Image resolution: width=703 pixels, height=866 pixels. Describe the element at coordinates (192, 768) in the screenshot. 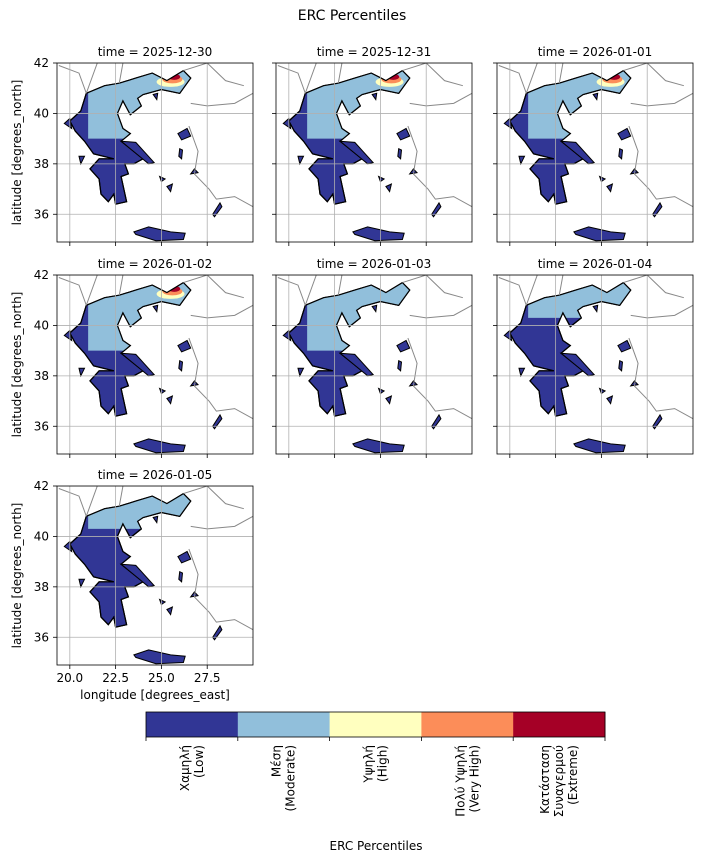

I see `colorbar-category: Χαμηλή(Low)` at that location.